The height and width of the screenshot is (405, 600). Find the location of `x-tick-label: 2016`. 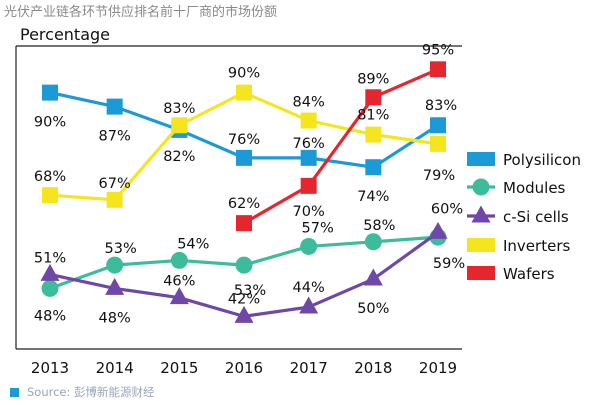

x-tick-label: 2016 is located at coordinates (244, 368).